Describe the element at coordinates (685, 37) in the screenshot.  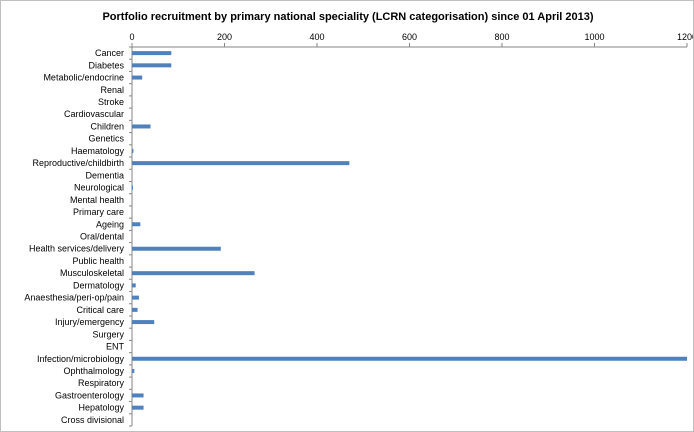
I see `x-tick-label: 1200` at that location.